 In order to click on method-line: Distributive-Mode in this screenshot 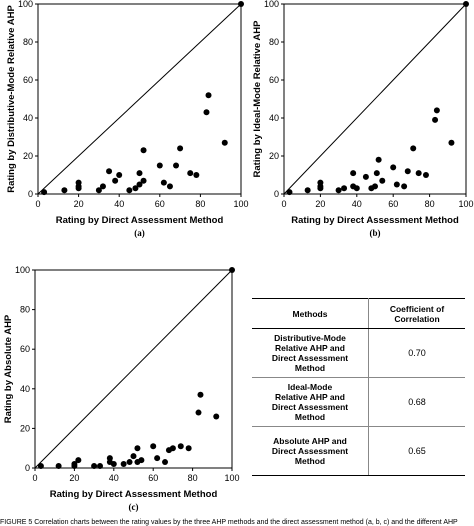, I will do `click(310, 338)`.